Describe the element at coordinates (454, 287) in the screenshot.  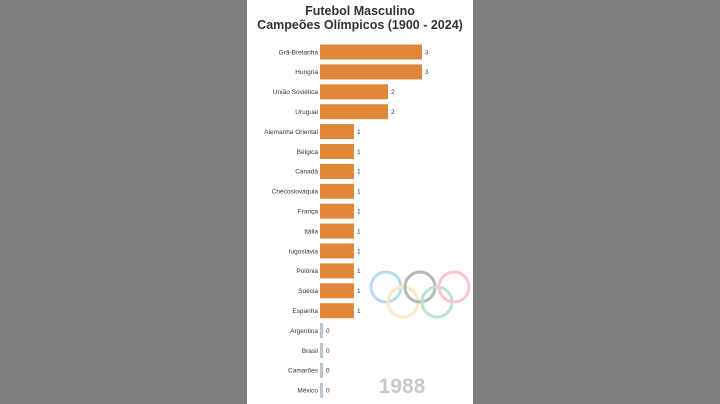
I see `ring-red` at that location.